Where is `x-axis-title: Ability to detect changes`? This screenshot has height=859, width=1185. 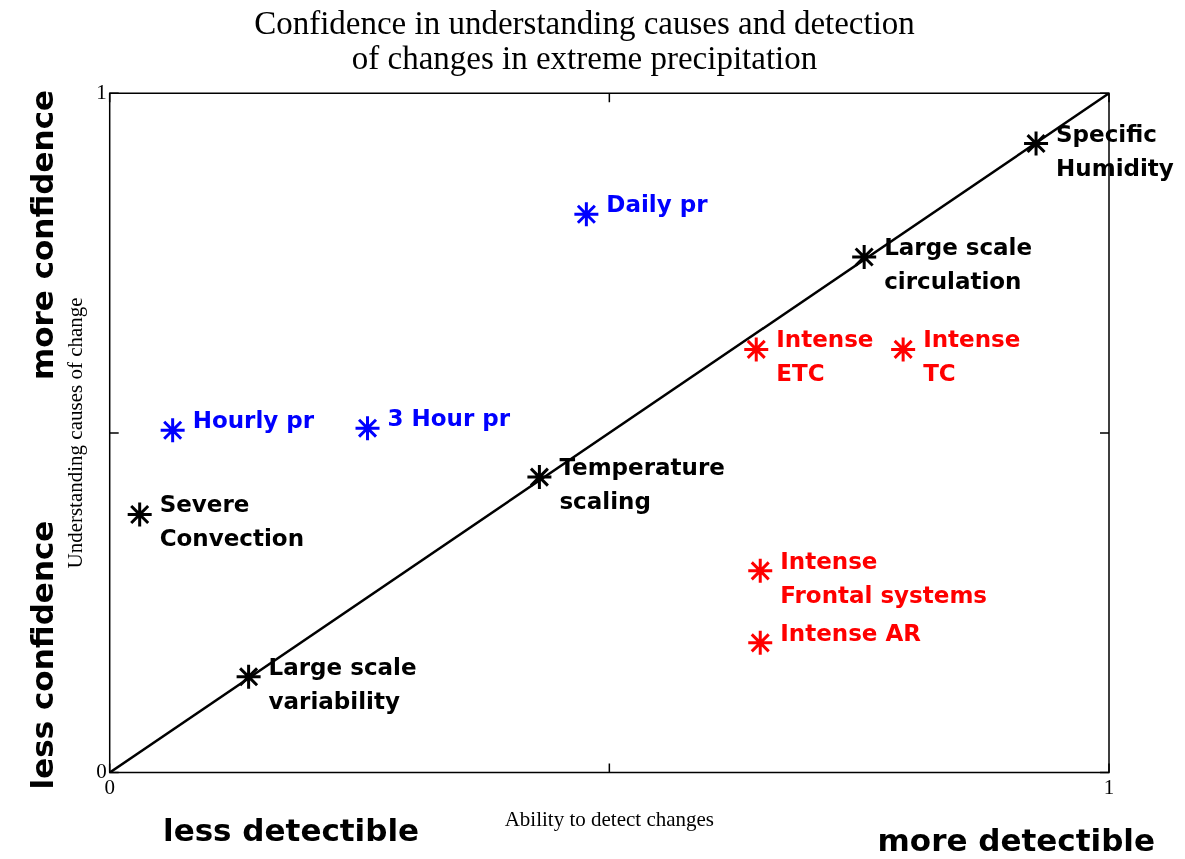 x-axis-title: Ability to detect changes is located at coordinates (609, 818).